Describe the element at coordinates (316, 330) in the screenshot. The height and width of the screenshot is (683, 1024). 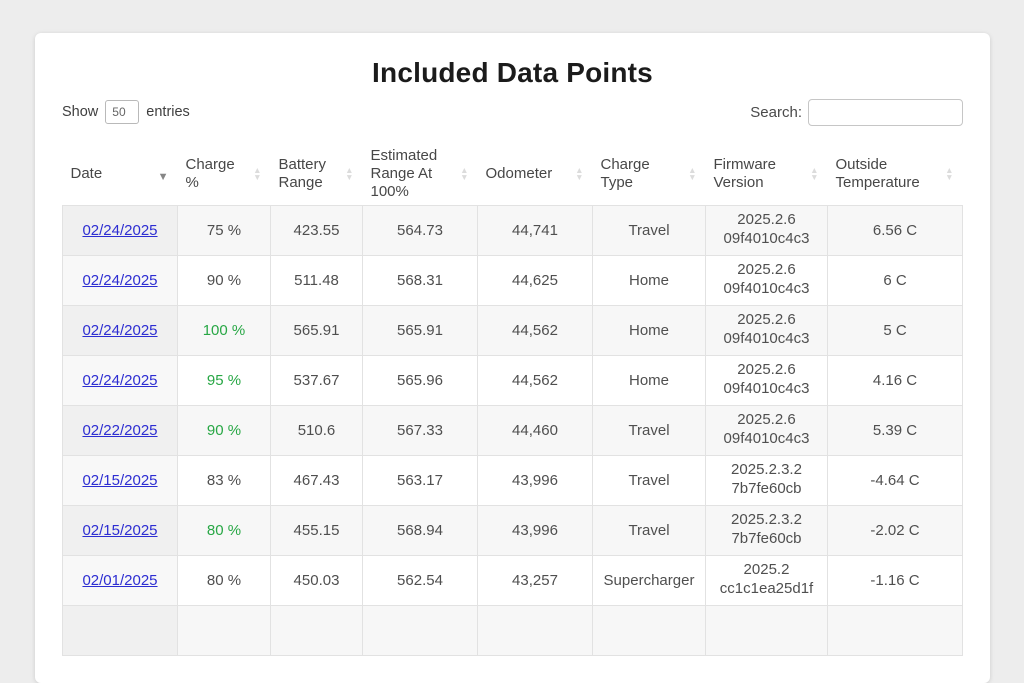
I see `cell-battery-range: 565.91` at that location.